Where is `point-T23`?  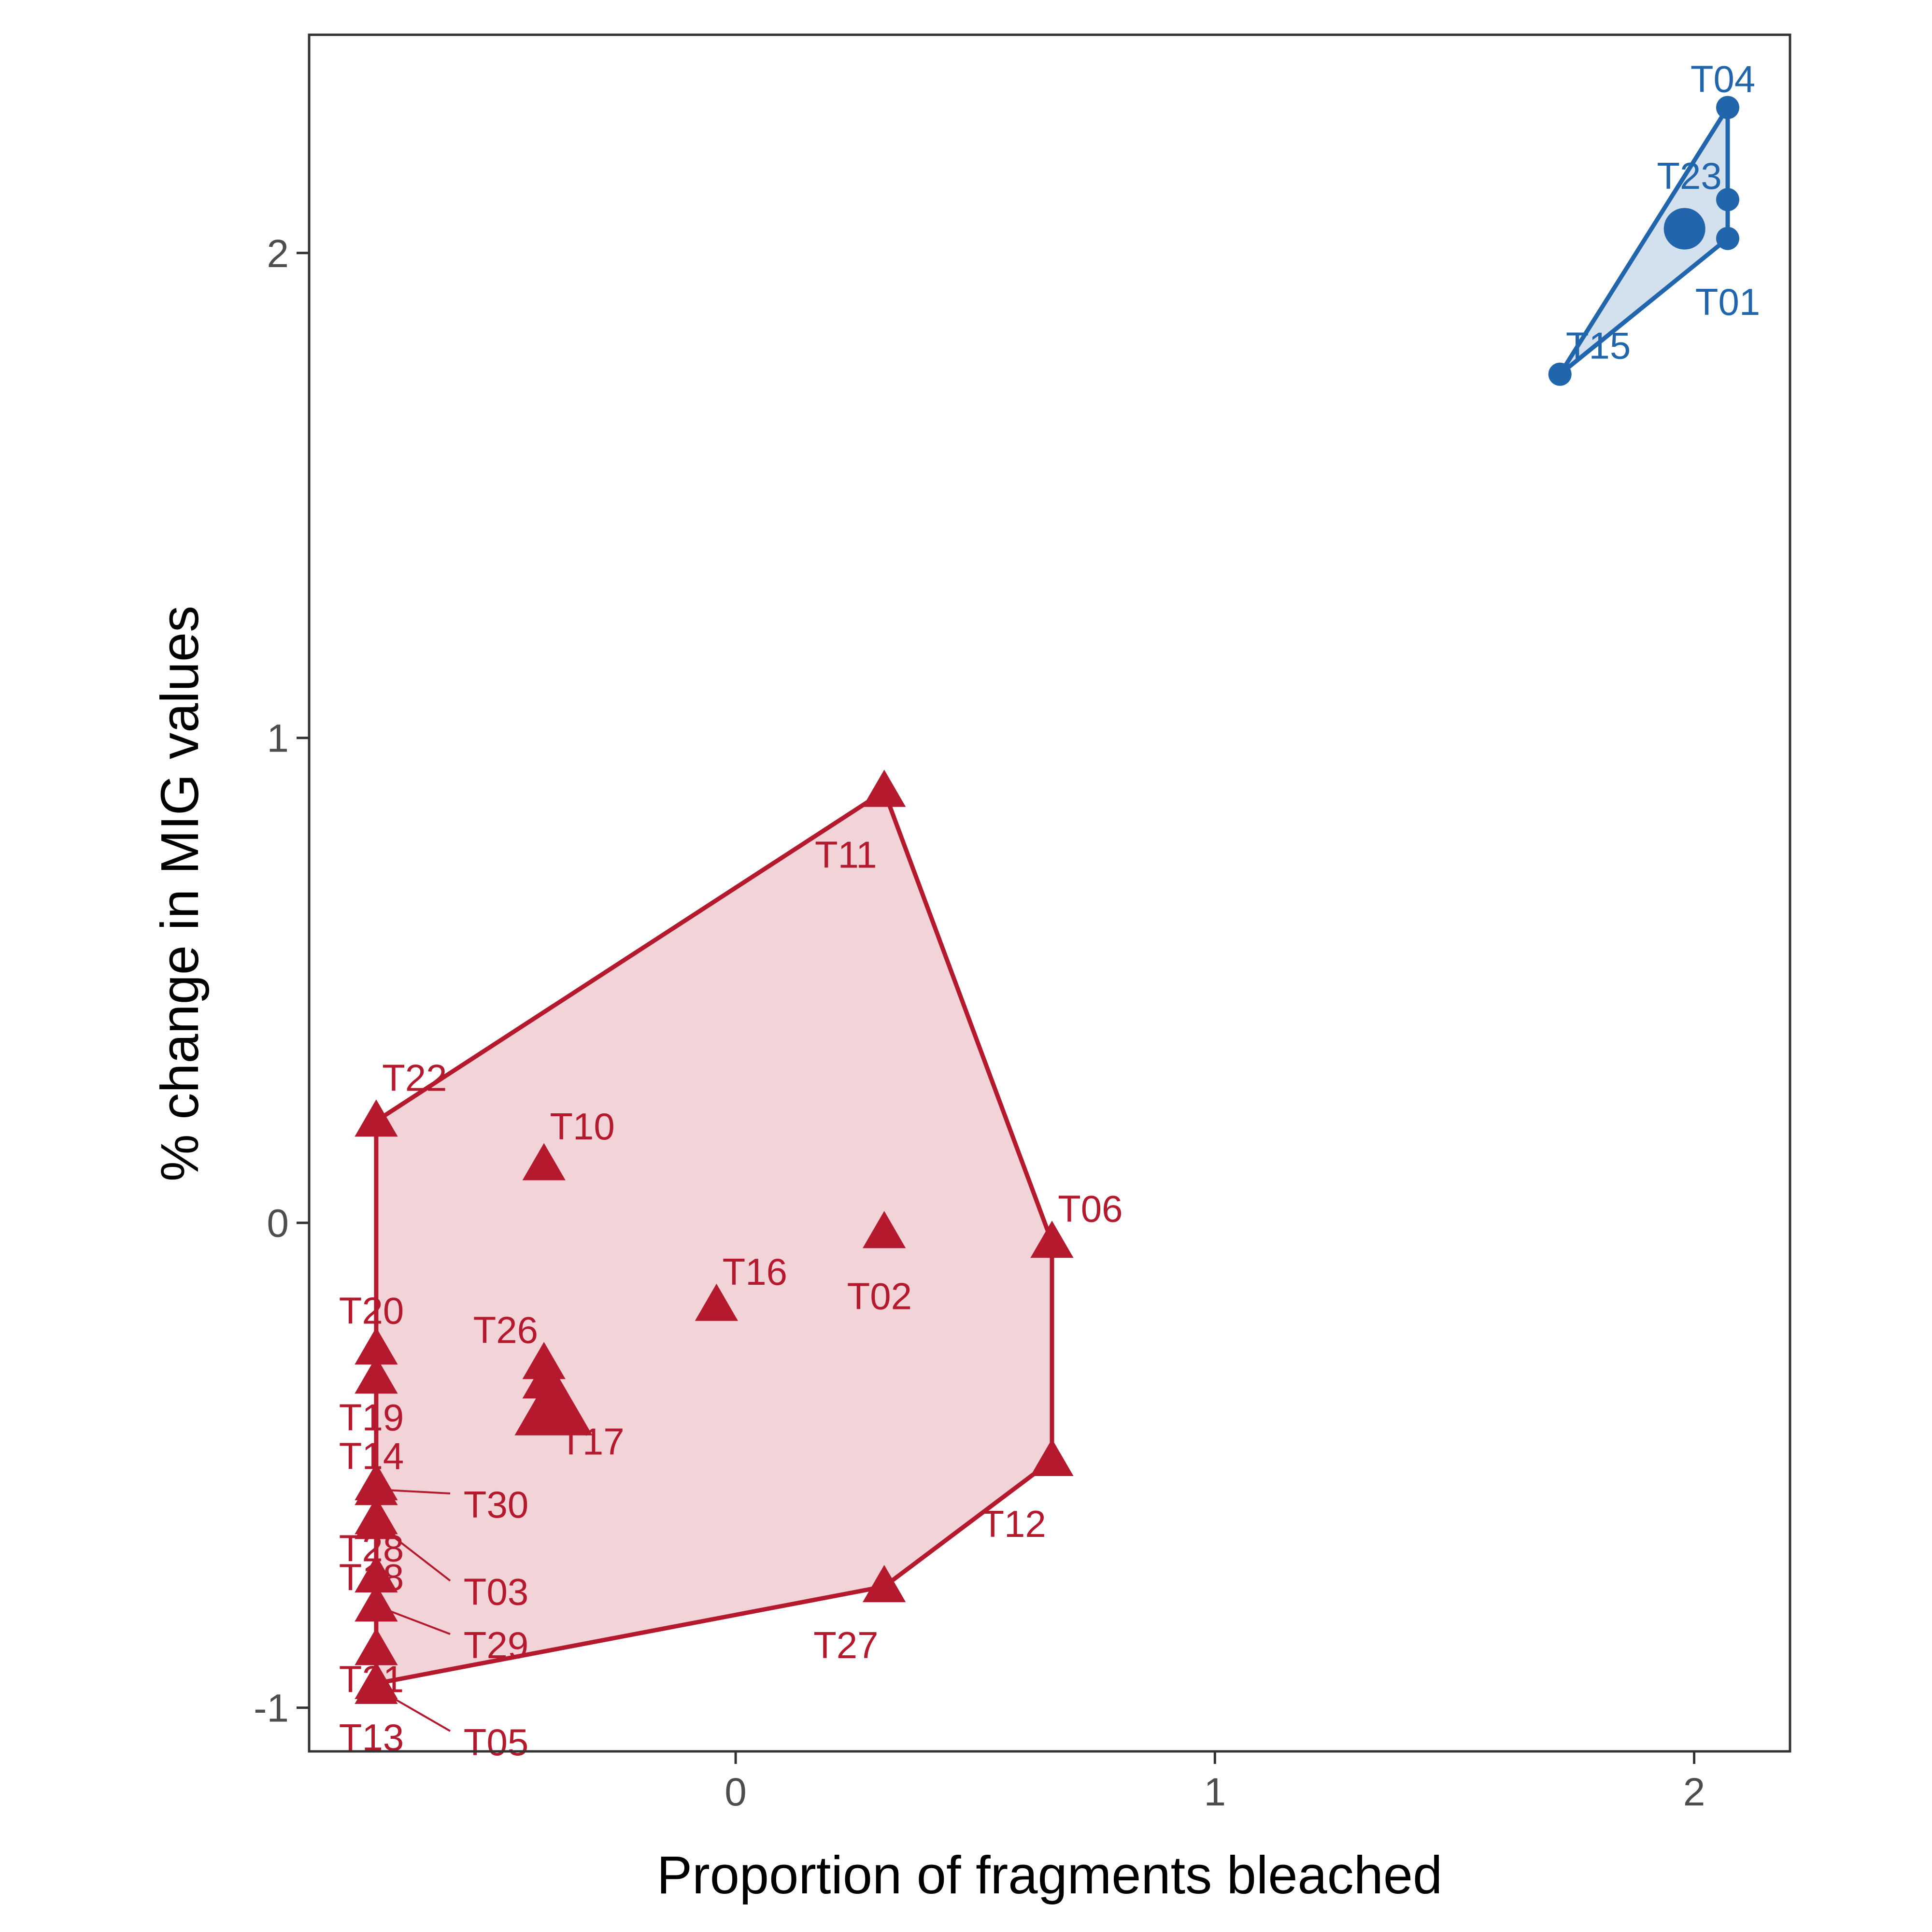 point-T23 is located at coordinates (1727, 200).